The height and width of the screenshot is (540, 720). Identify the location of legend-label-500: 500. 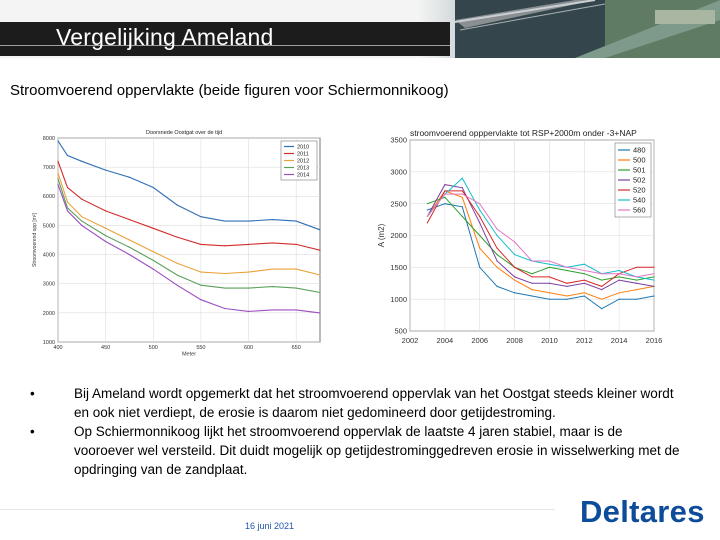
(639, 160).